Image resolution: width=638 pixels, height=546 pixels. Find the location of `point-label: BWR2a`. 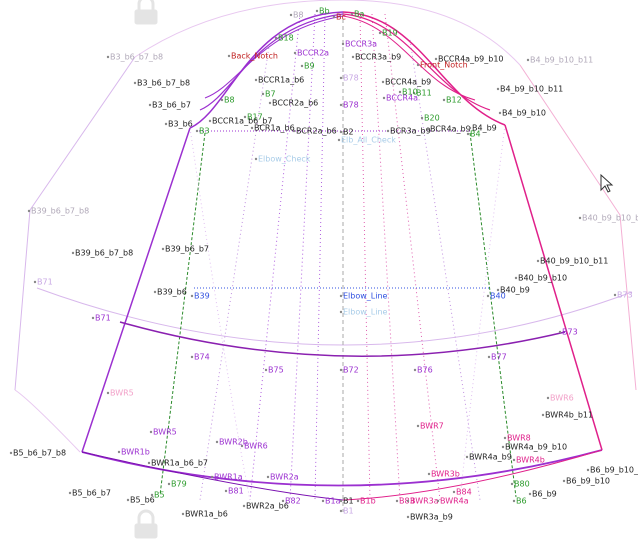

point-label: BWR2a is located at coordinates (284, 477).